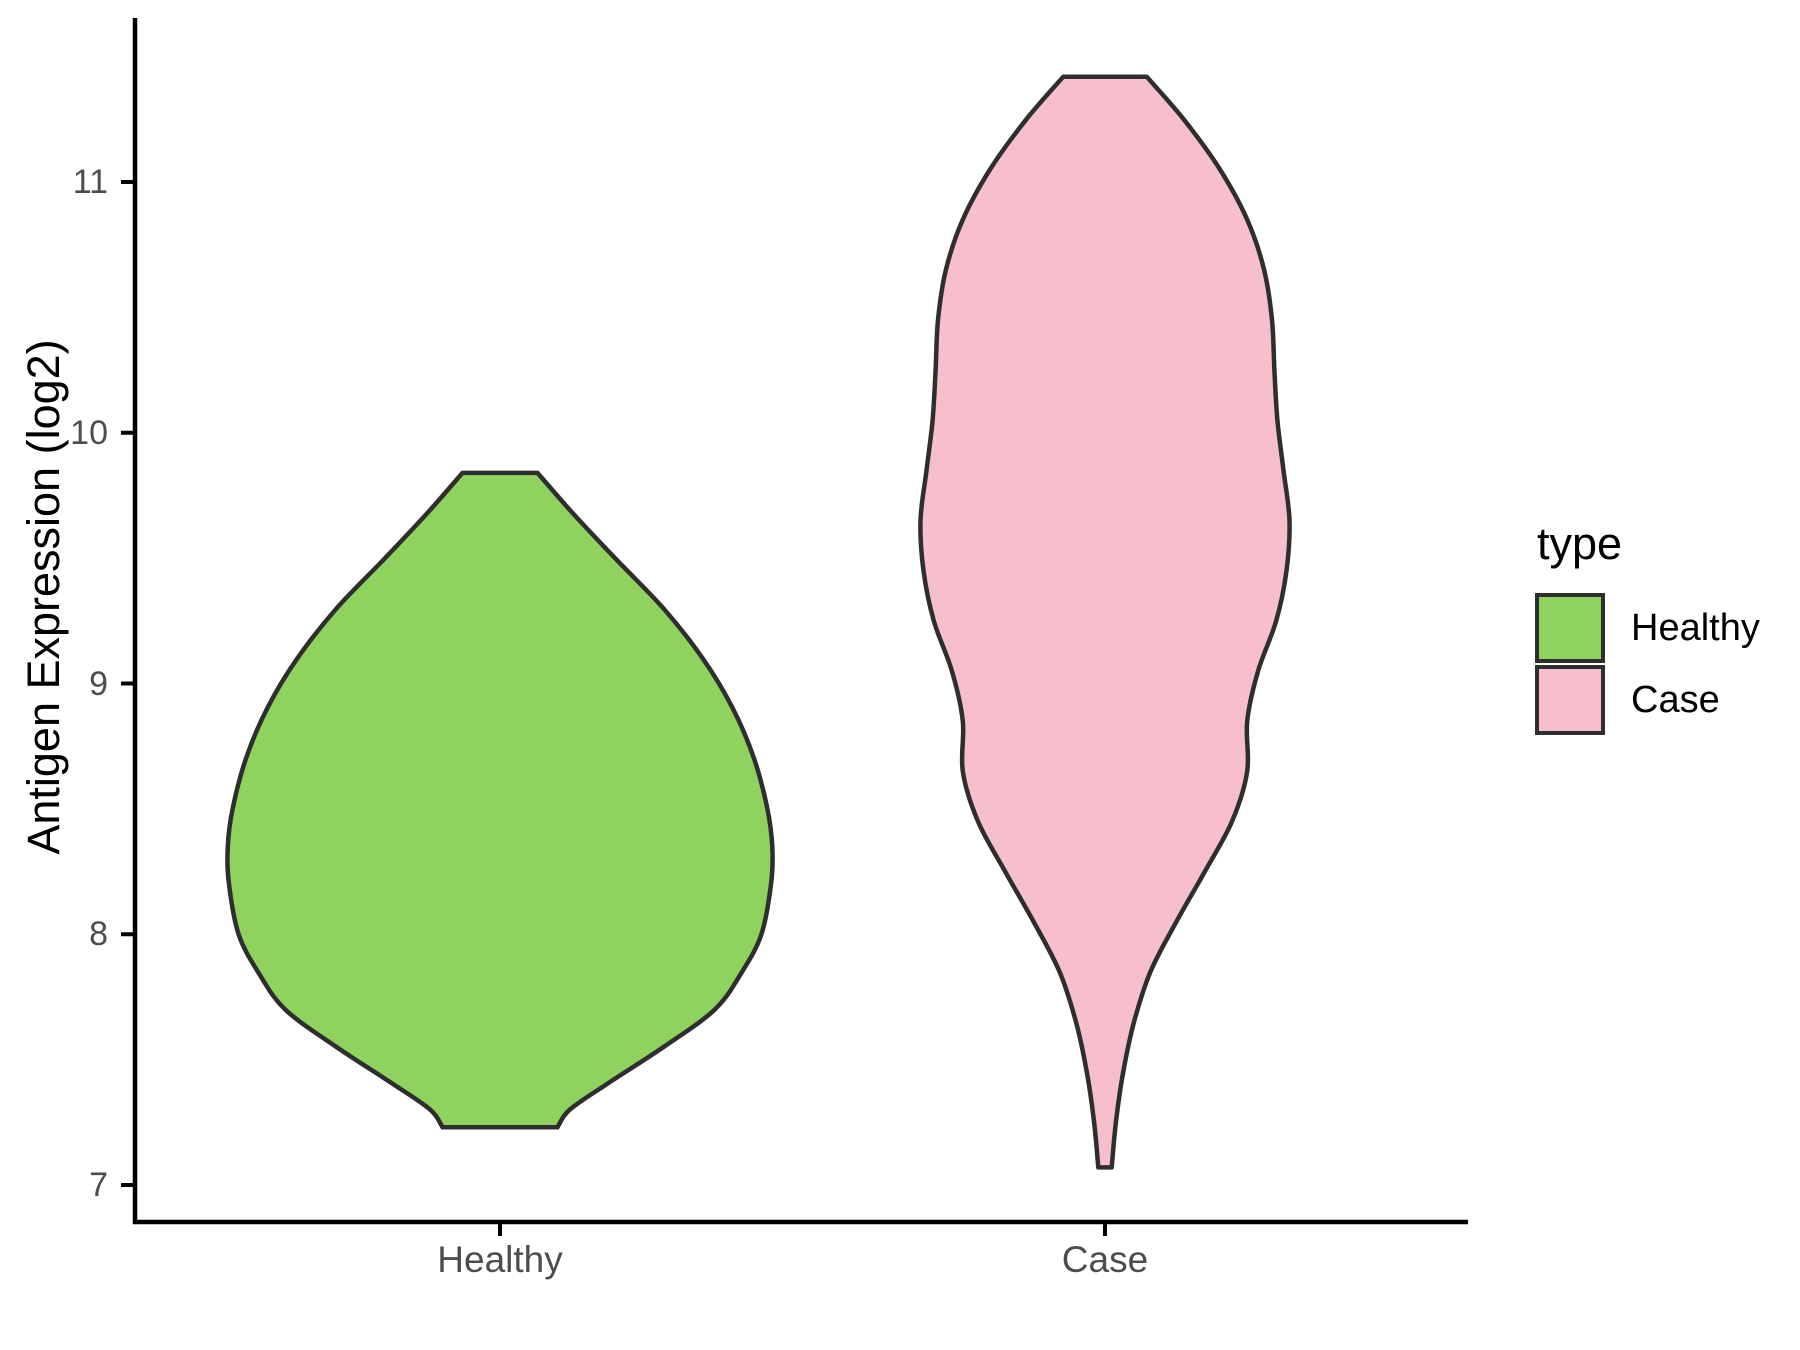 Image resolution: width=1800 pixels, height=1350 pixels. Describe the element at coordinates (1675, 699) in the screenshot. I see `legend-label-case: Case` at that location.